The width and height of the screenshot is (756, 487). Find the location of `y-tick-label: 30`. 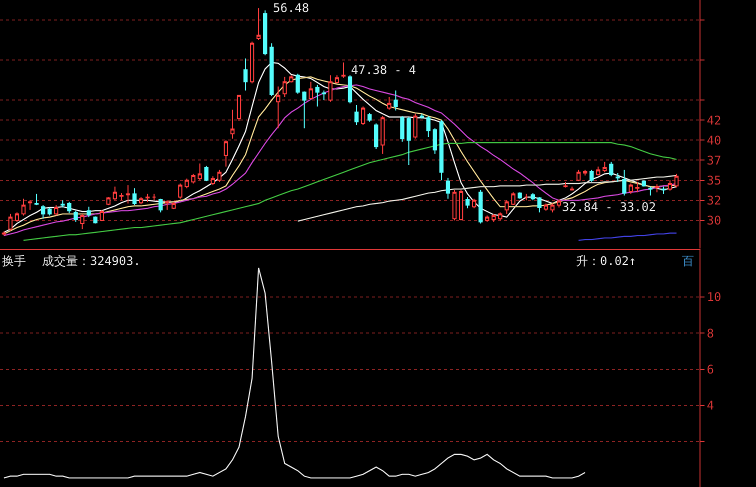

y-tick-label: 30 is located at coordinates (714, 221).